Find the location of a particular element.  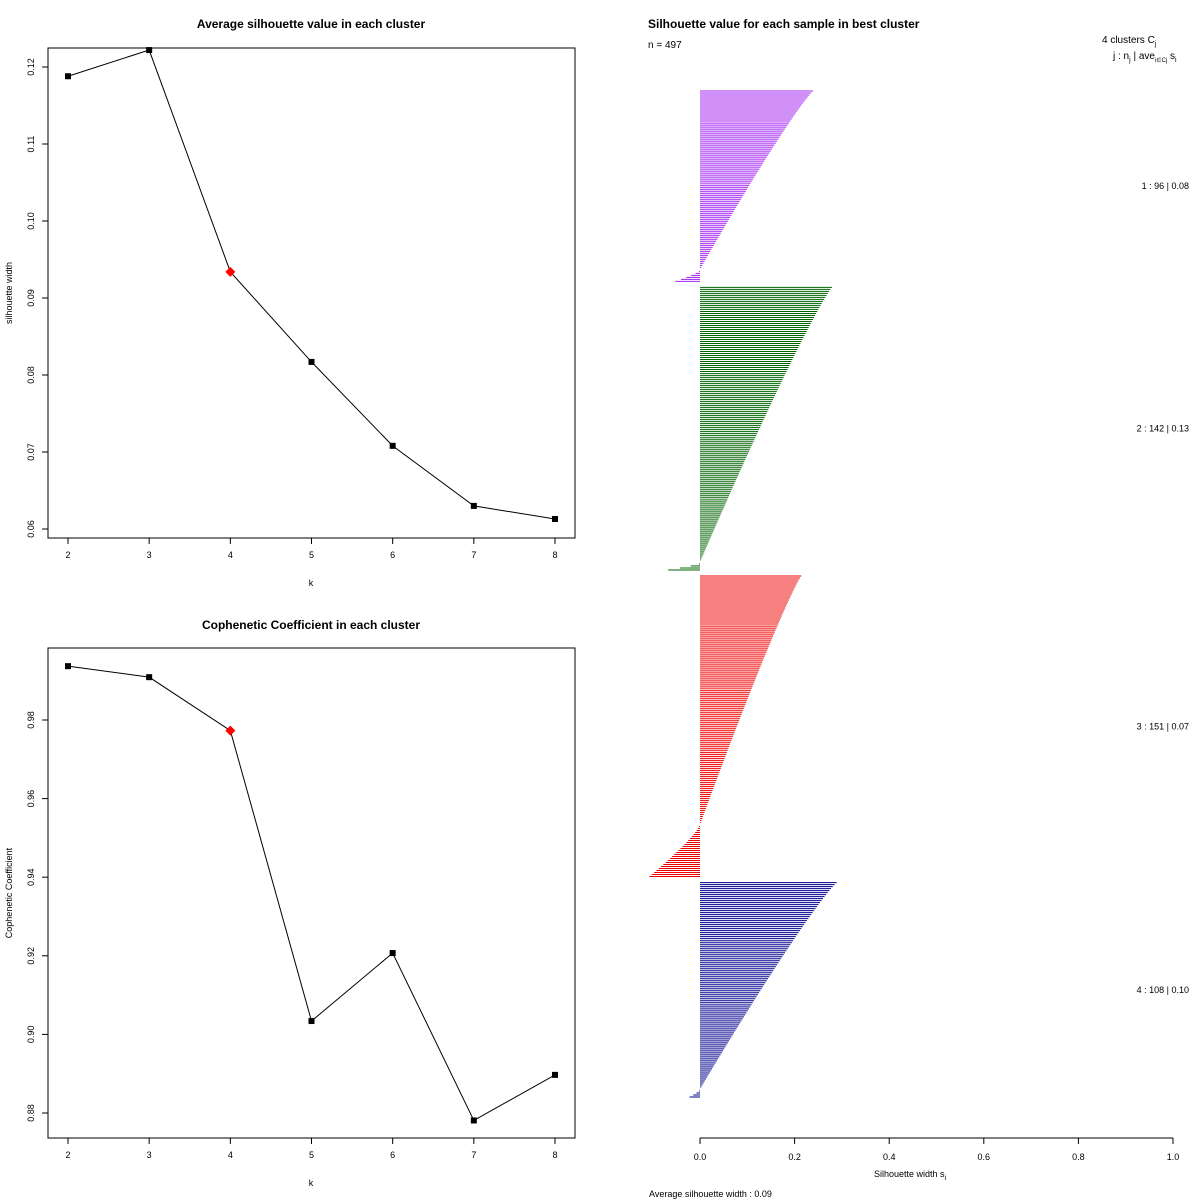

y-tick-label: 0.94 is located at coordinates (31, 877).